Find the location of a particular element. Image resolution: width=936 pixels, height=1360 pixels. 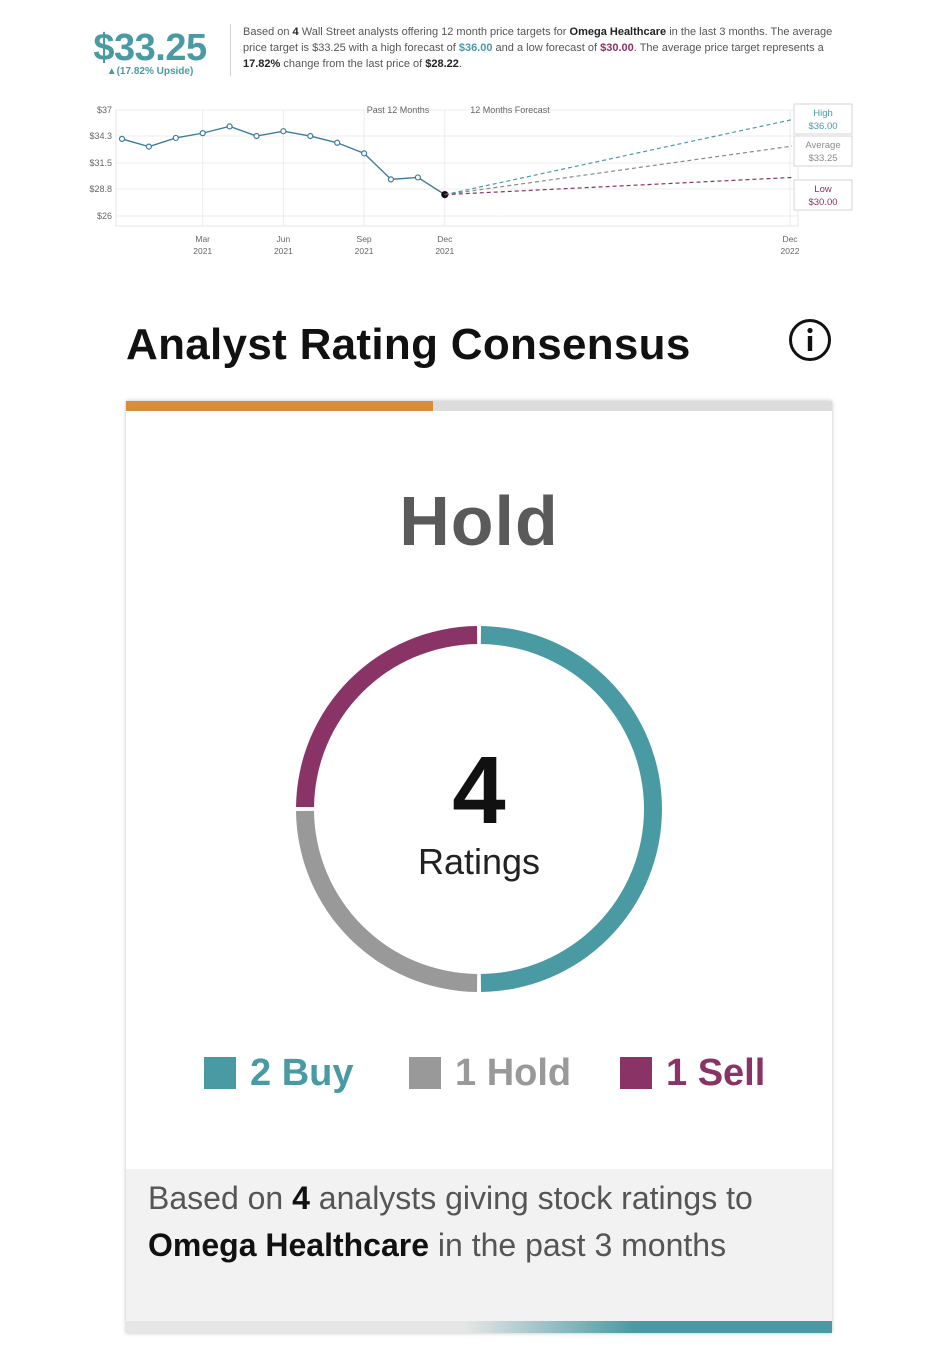

forecast-label-average: Average $33.25 is located at coordinates (823, 151).